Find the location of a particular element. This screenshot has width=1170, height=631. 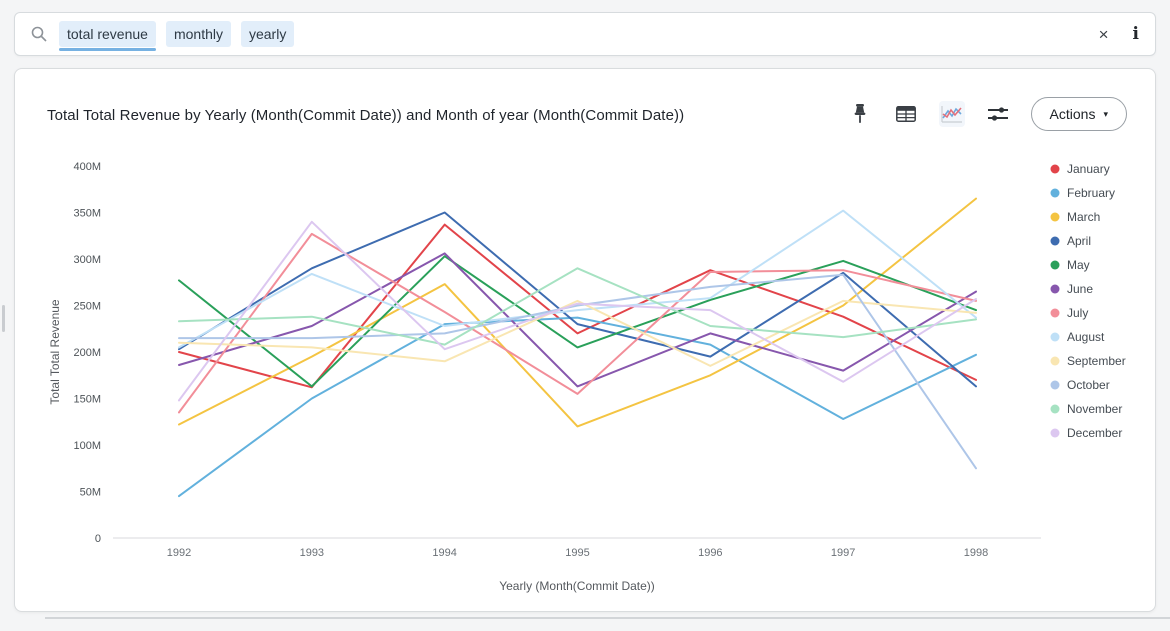

y-axis-title: Total Total Revenue is located at coordinates (55, 352).